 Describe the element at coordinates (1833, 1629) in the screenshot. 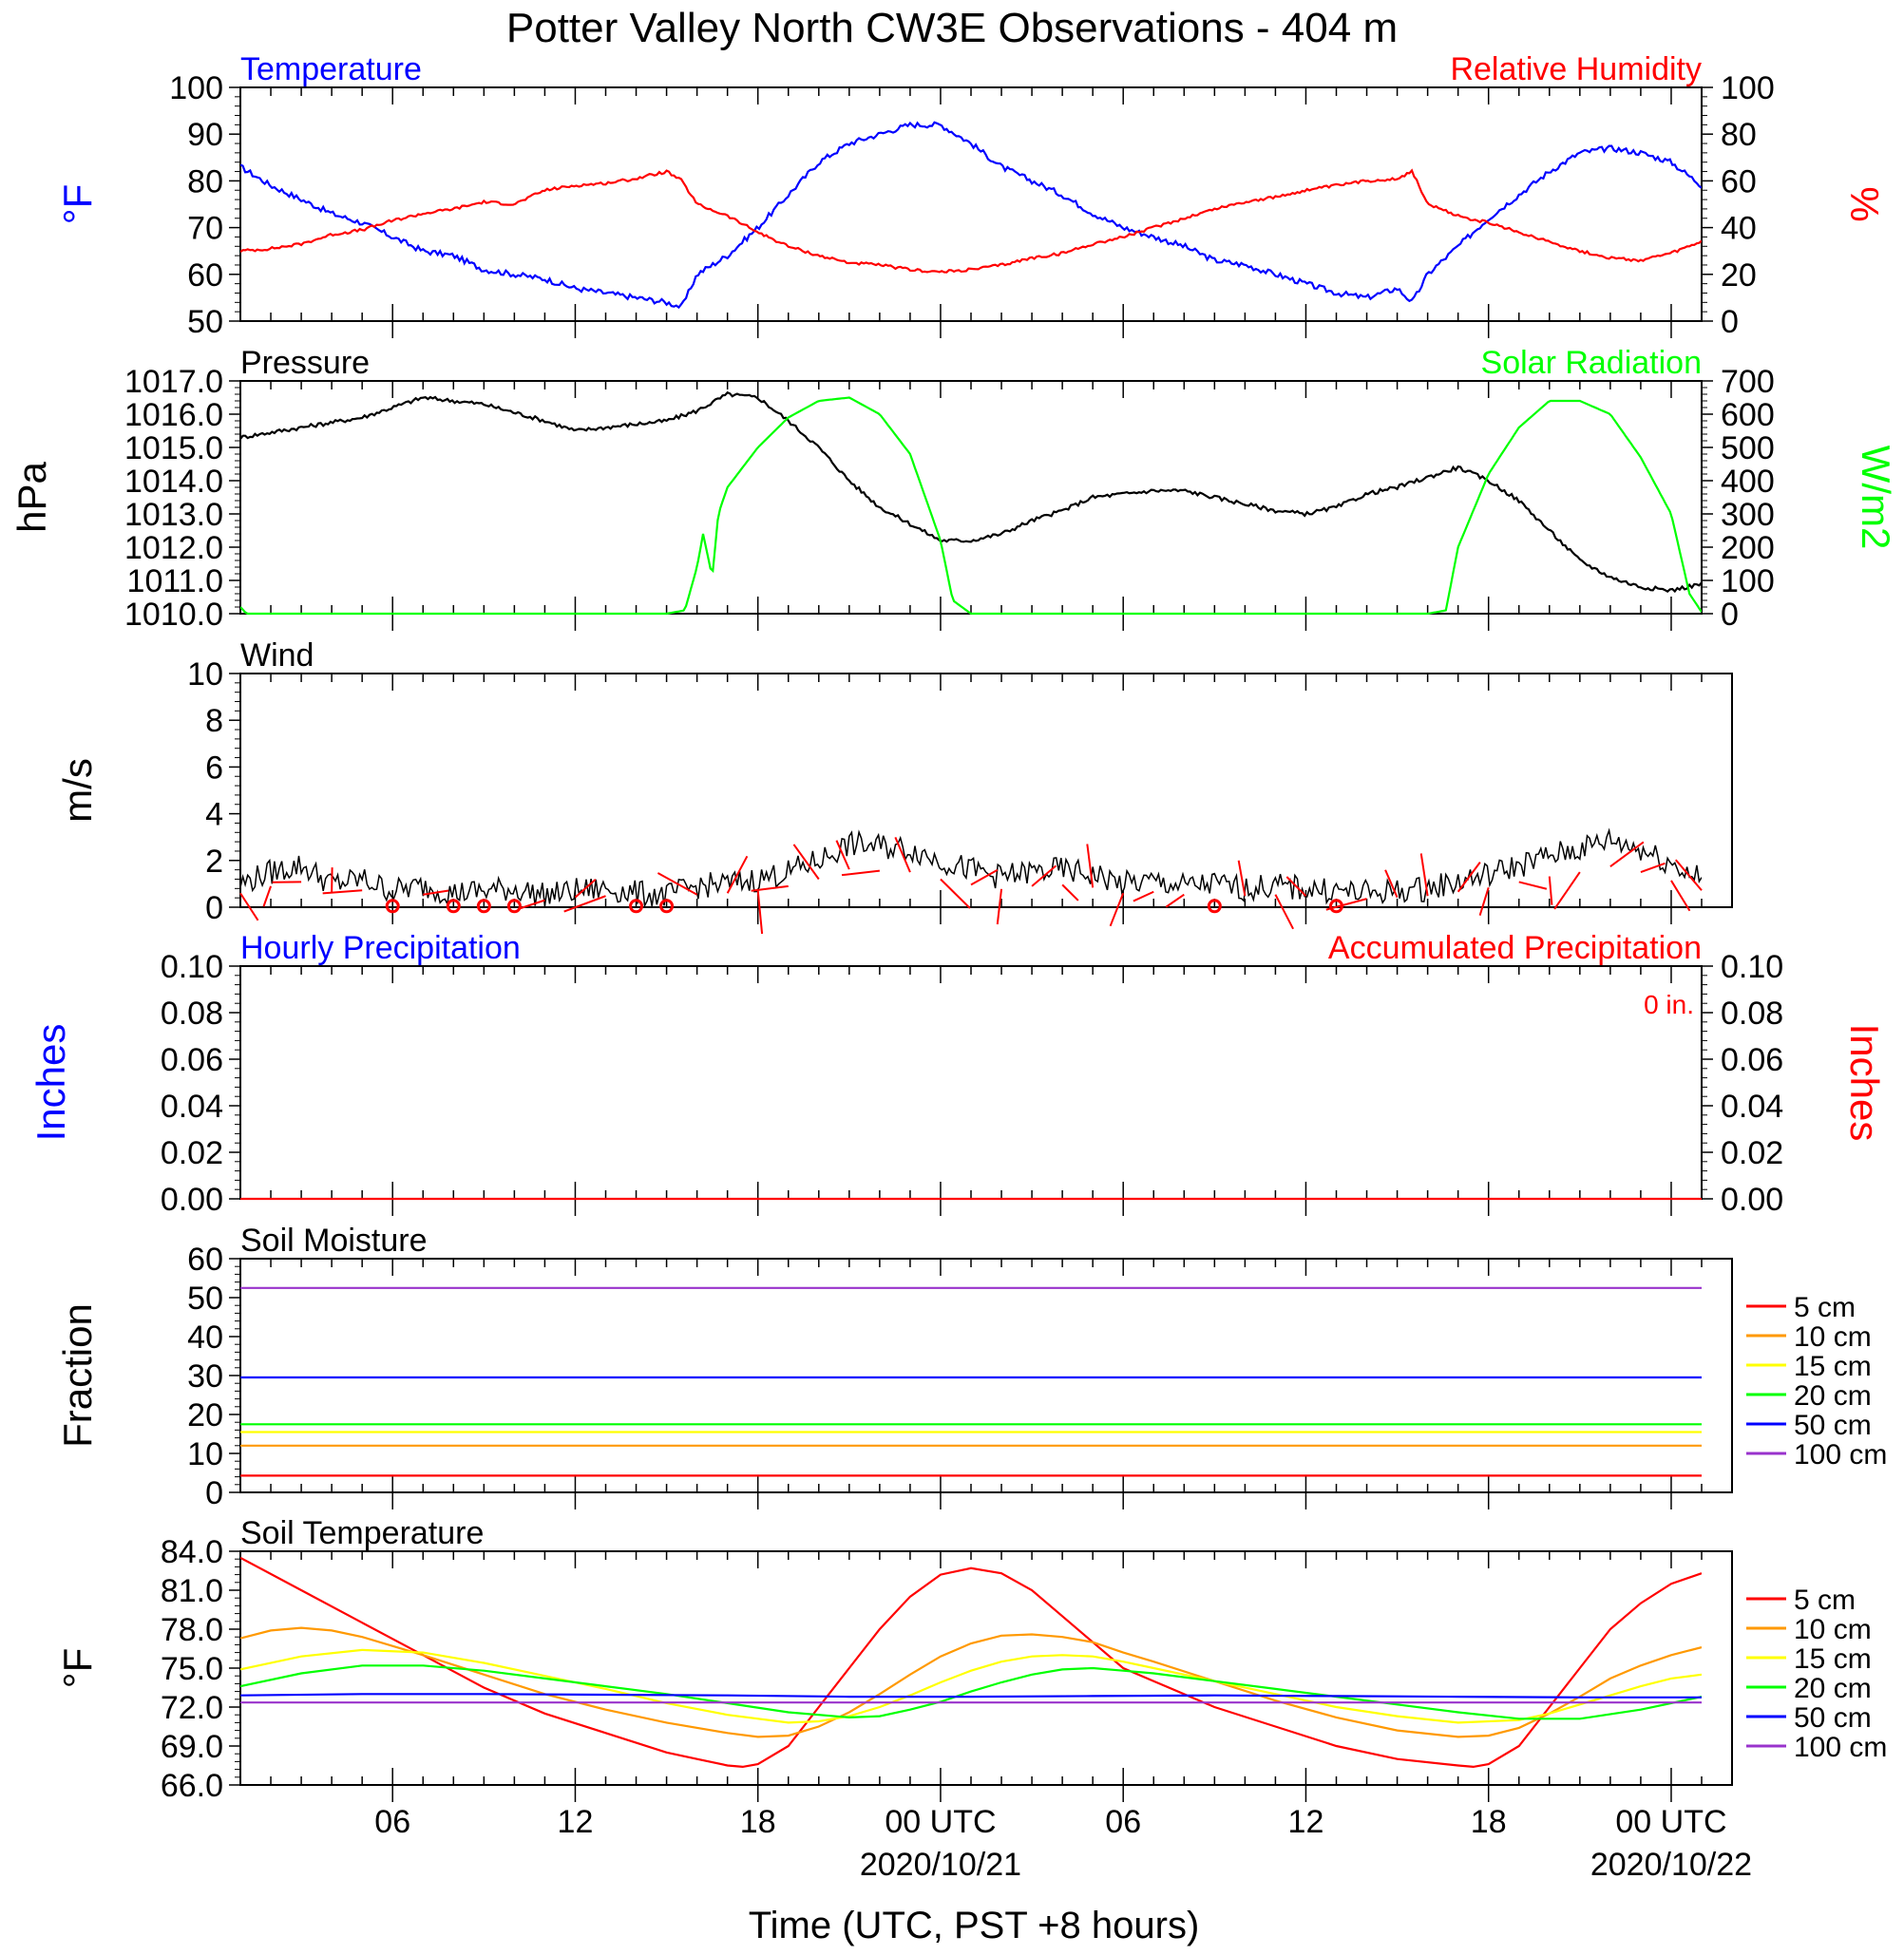

I see `legend-label: 10 cm` at that location.